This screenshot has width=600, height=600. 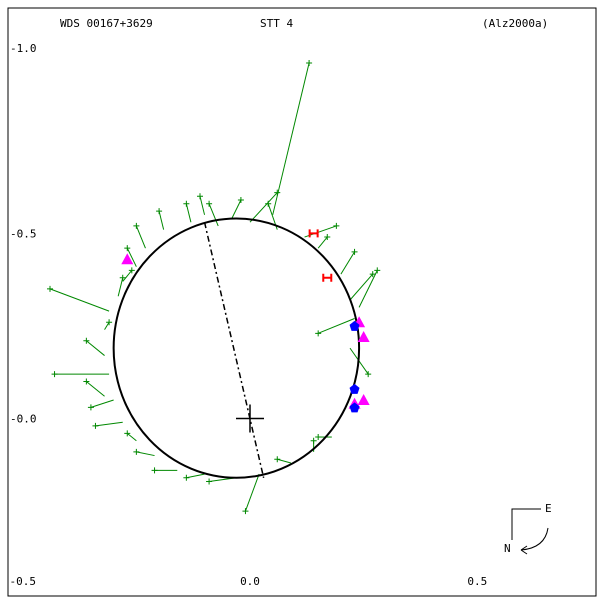 What do you see at coordinates (23, 48) in the screenshot?
I see `y-tick-label: -1.0` at bounding box center [23, 48].